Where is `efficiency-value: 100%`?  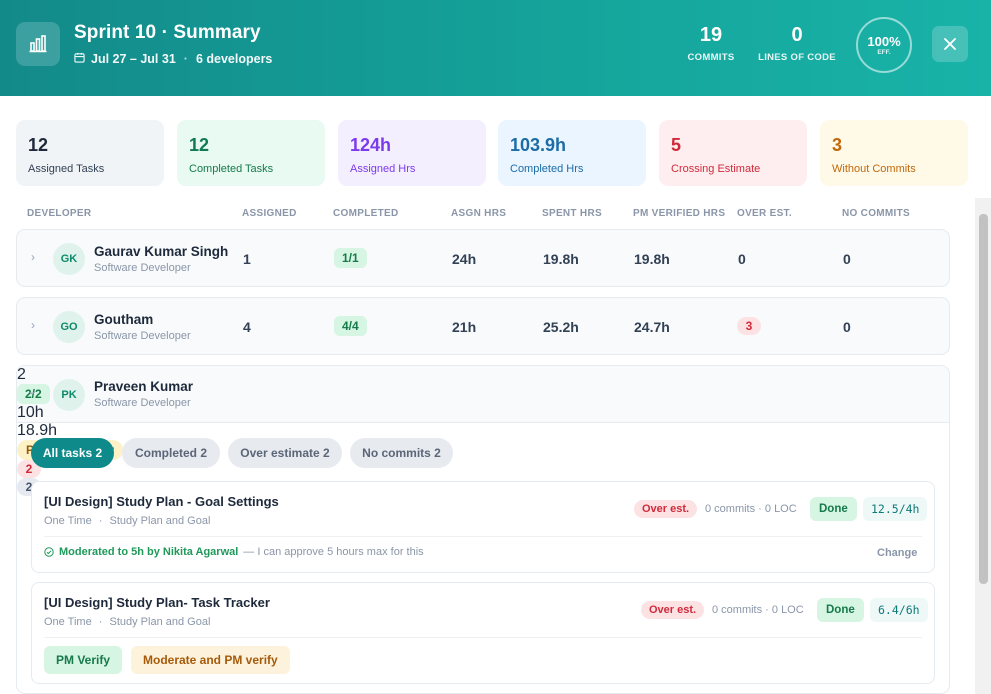
efficiency-value: 100% is located at coordinates (884, 41).